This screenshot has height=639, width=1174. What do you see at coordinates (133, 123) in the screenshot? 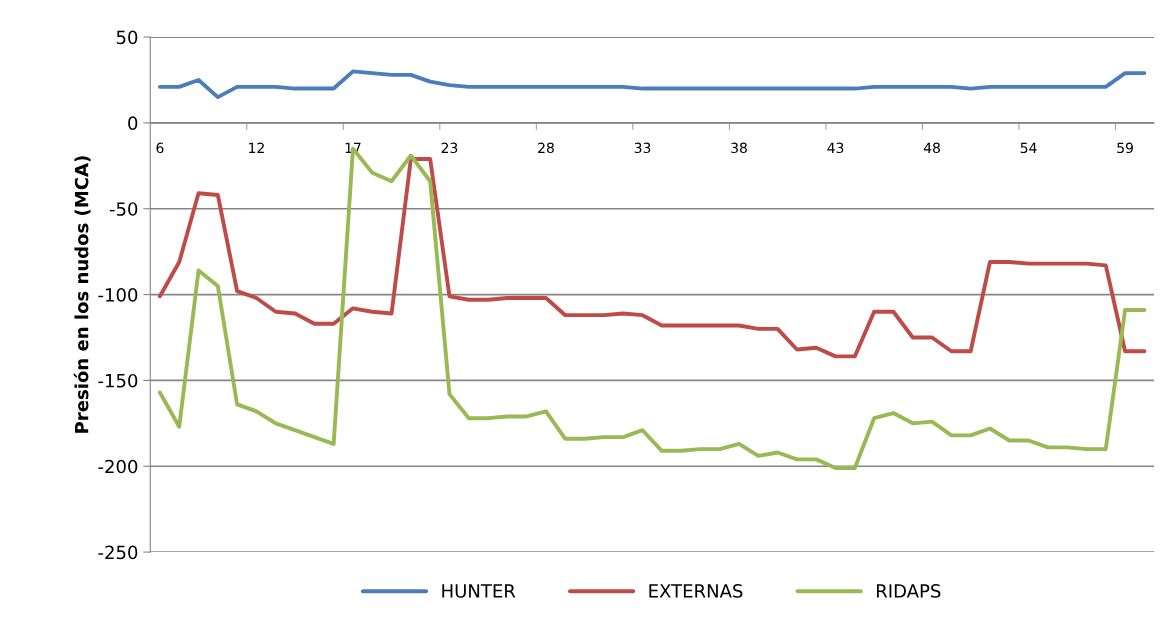
I see `y-tick-label: 0` at bounding box center [133, 123].